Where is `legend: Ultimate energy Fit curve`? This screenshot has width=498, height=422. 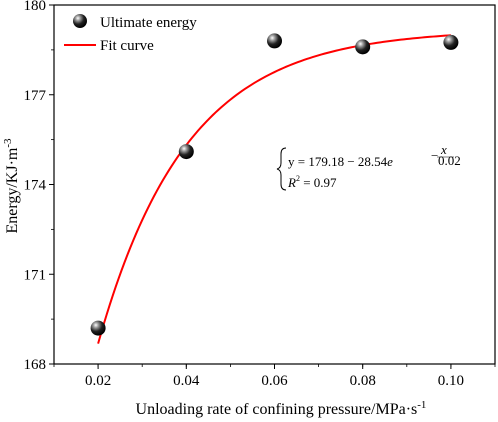
legend: Ultimate energy Fit curve is located at coordinates (130, 34).